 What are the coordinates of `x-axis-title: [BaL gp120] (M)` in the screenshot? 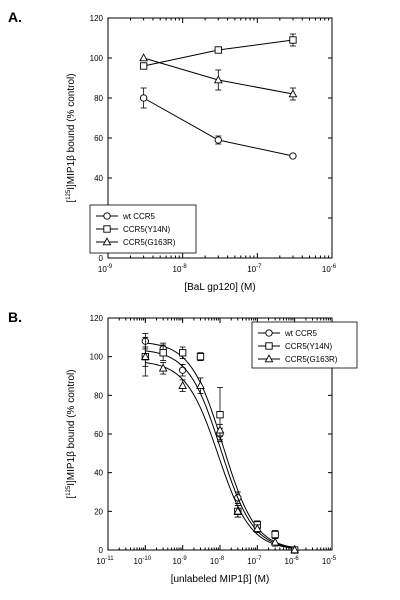 It's located at (219, 287).